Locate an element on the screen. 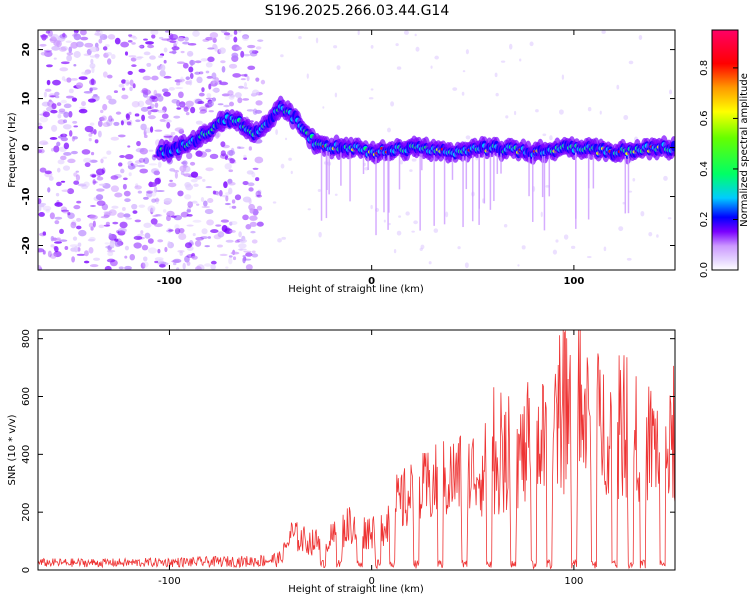  colorbar-tick-label: 0.8 is located at coordinates (704, 68).